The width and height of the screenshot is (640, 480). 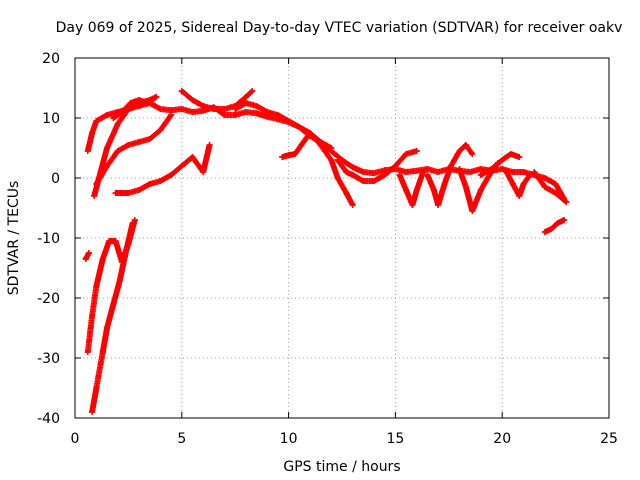 What do you see at coordinates (395, 439) in the screenshot?
I see `x-tick-label: 15` at bounding box center [395, 439].